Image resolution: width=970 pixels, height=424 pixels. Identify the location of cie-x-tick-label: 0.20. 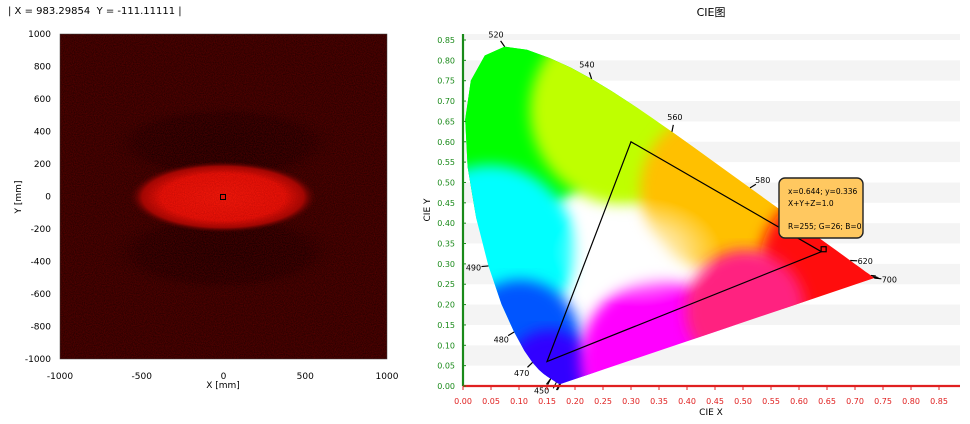
(575, 401).